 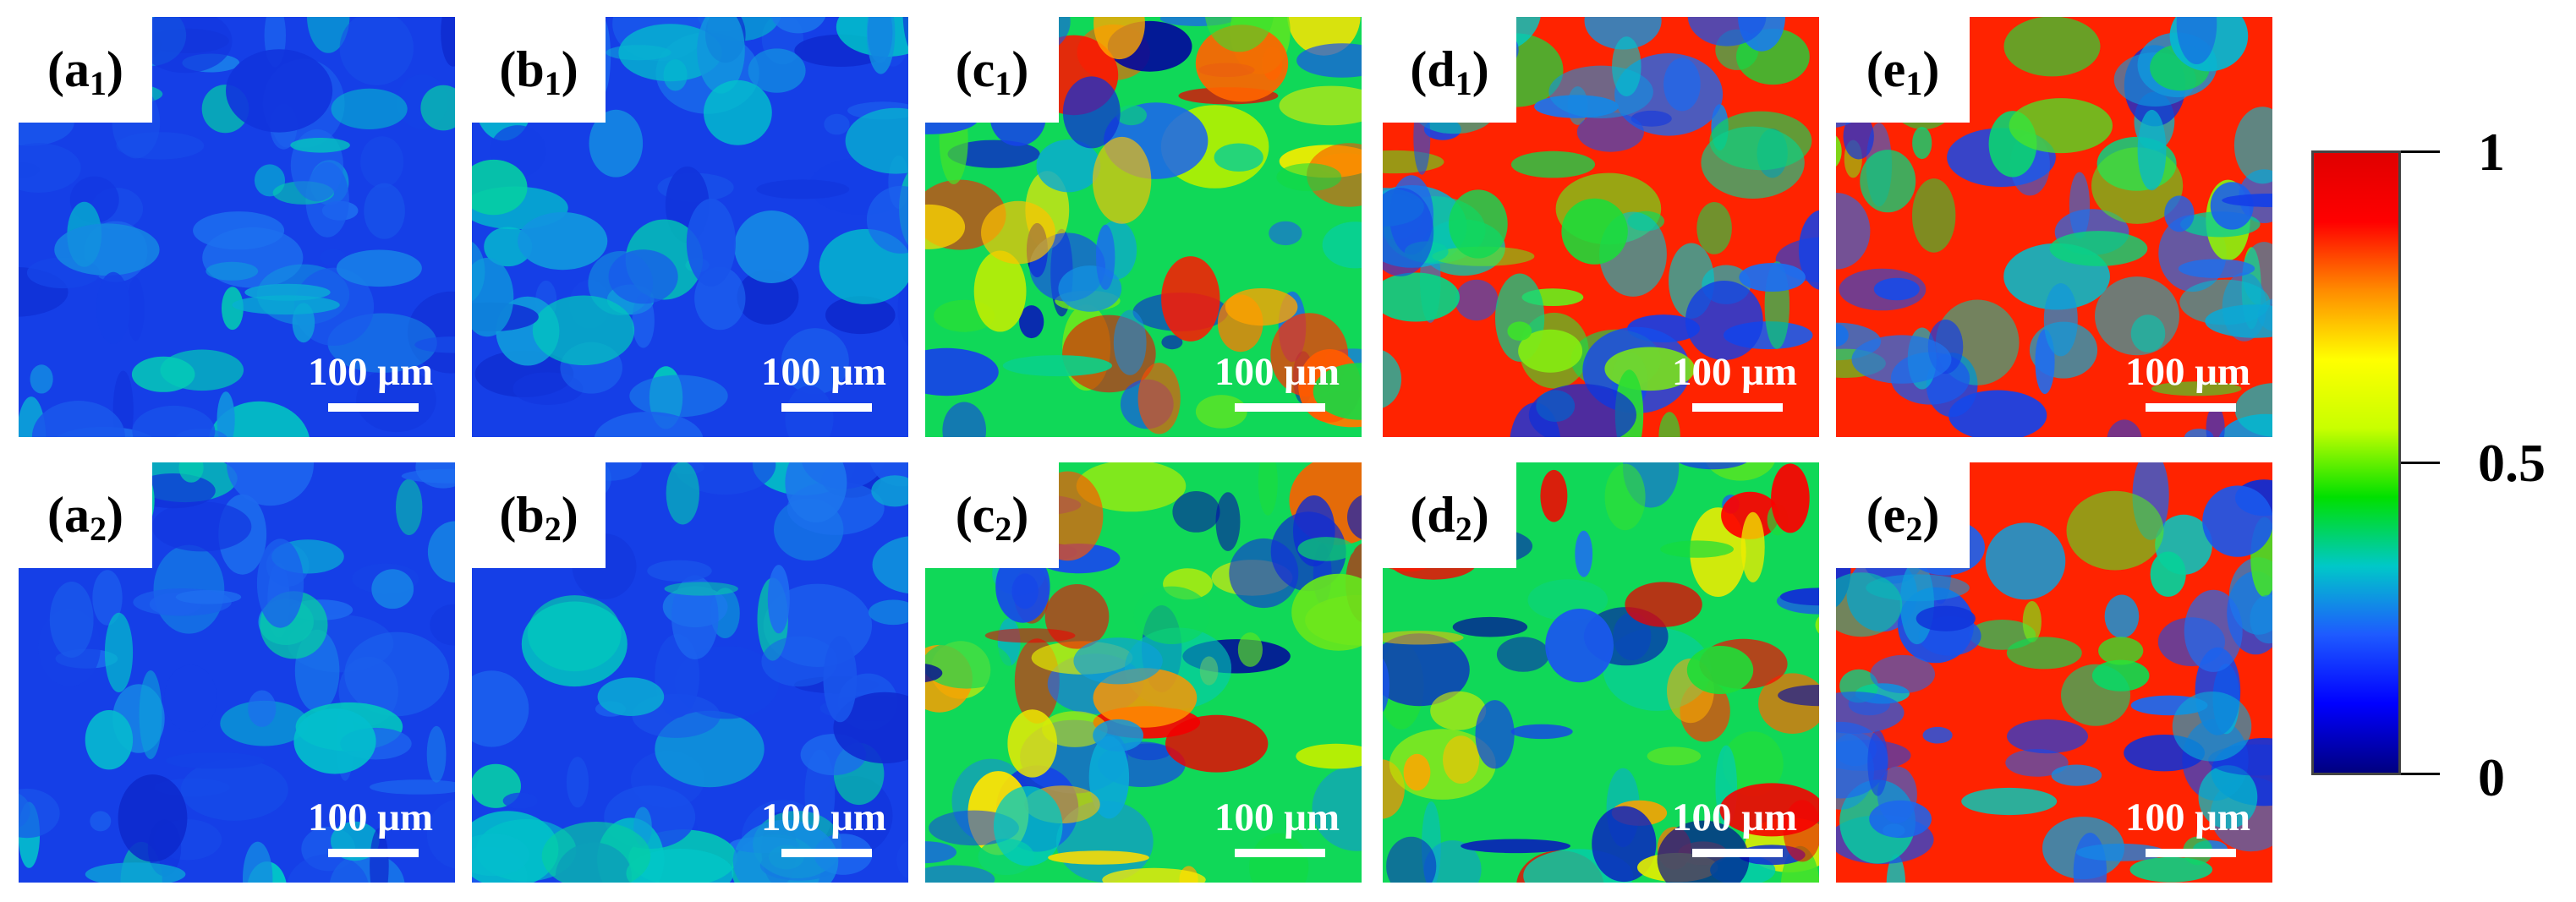 What do you see at coordinates (2356, 462) in the screenshot?
I see `colorbar-gradient` at bounding box center [2356, 462].